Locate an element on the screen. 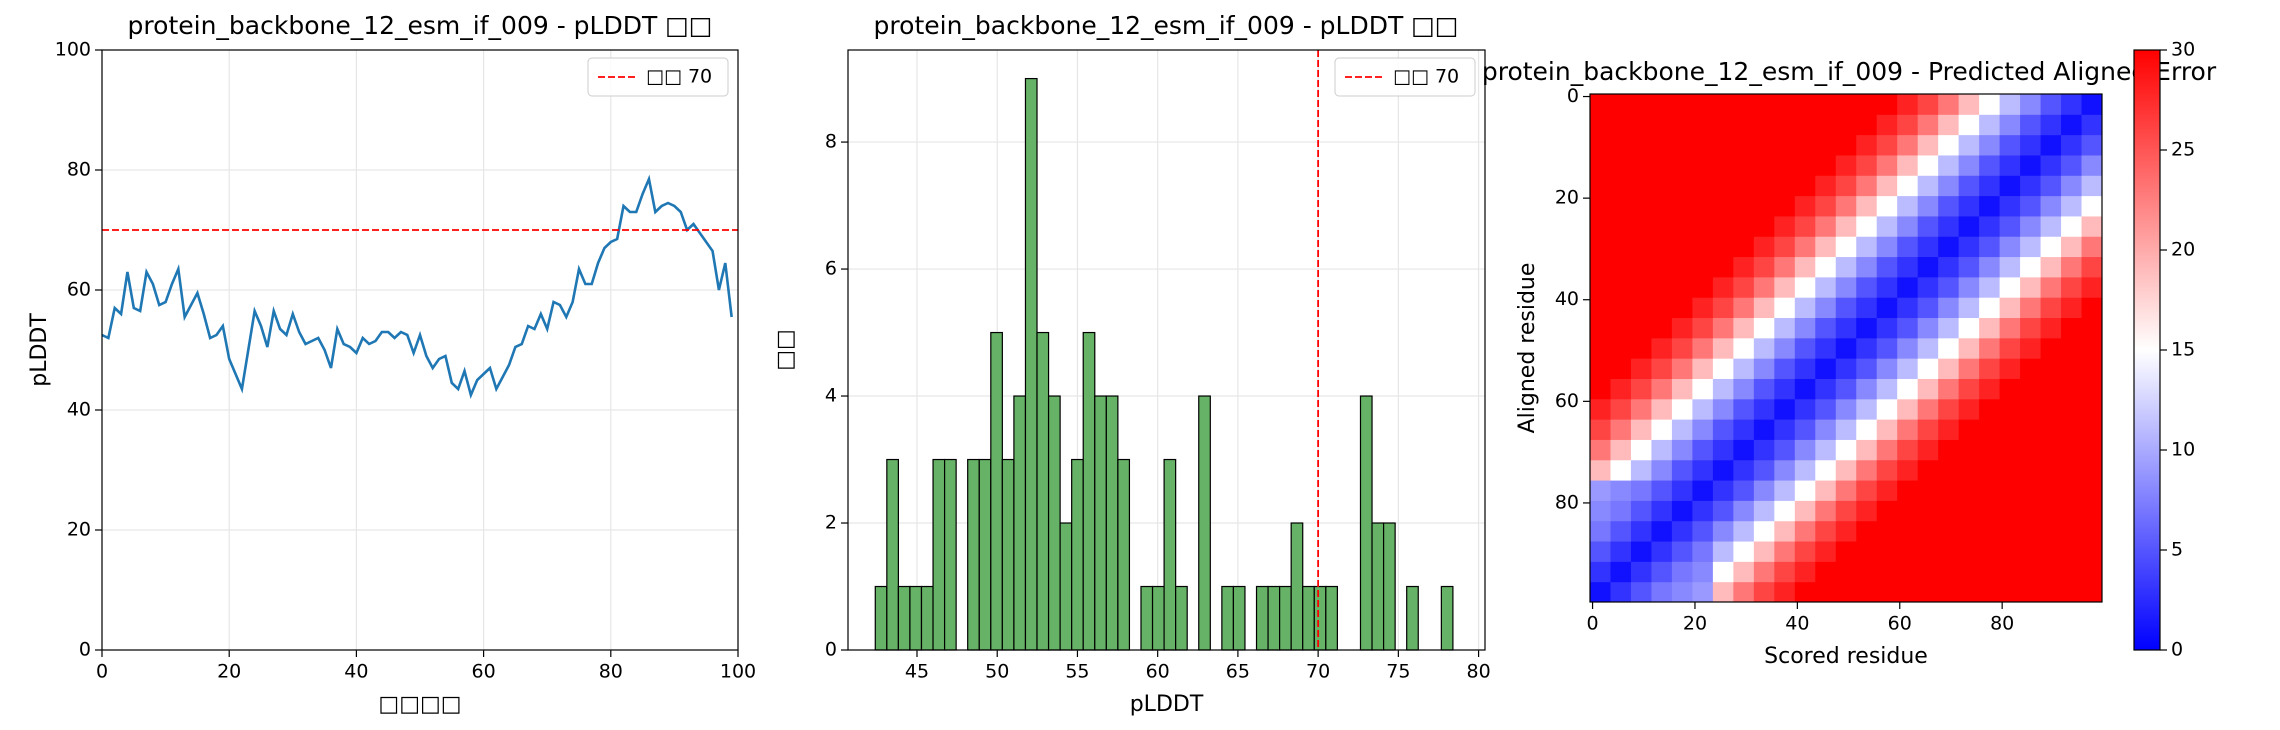  y-tick-label: 80 is located at coordinates (1567, 502).